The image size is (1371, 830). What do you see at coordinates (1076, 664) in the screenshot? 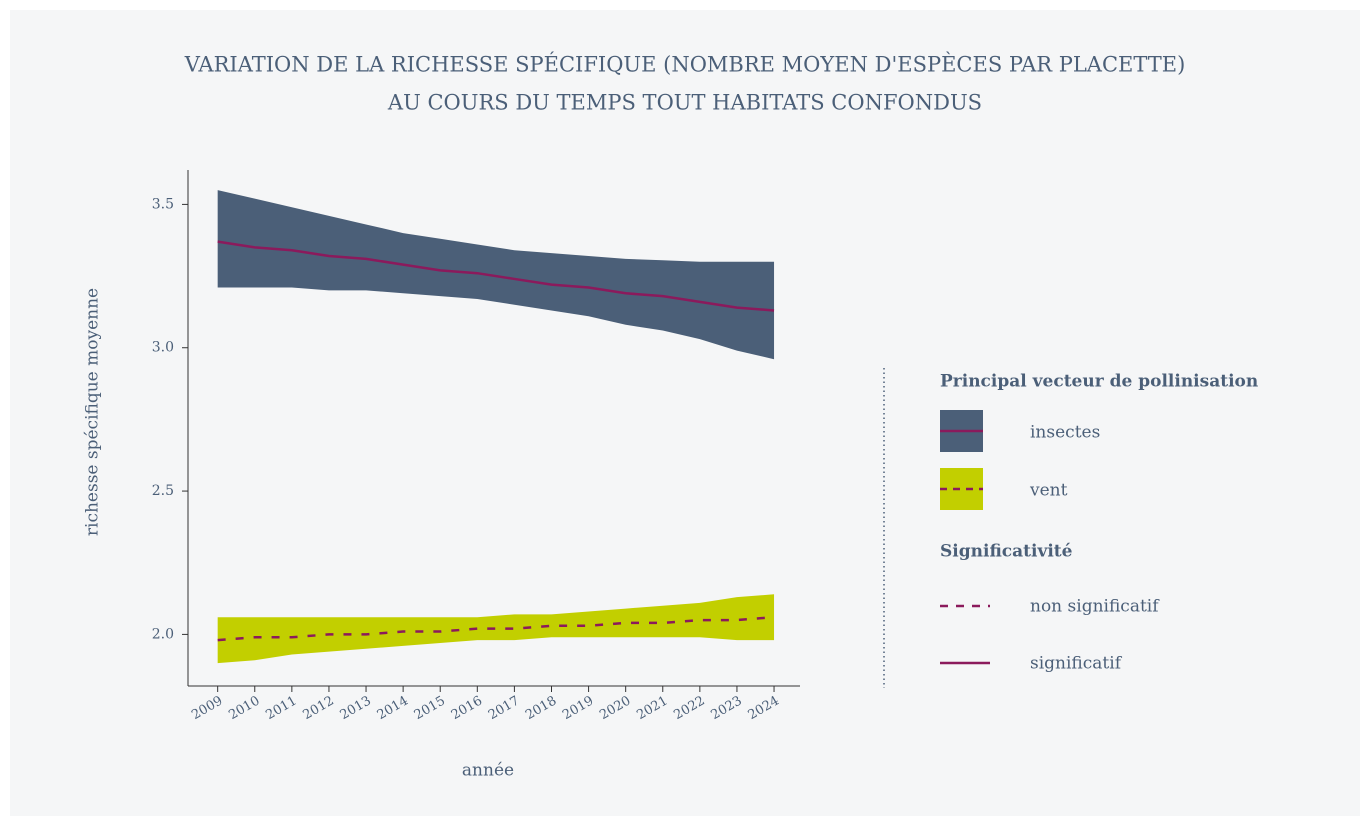
I see `legend-label: significatif` at bounding box center [1076, 664].